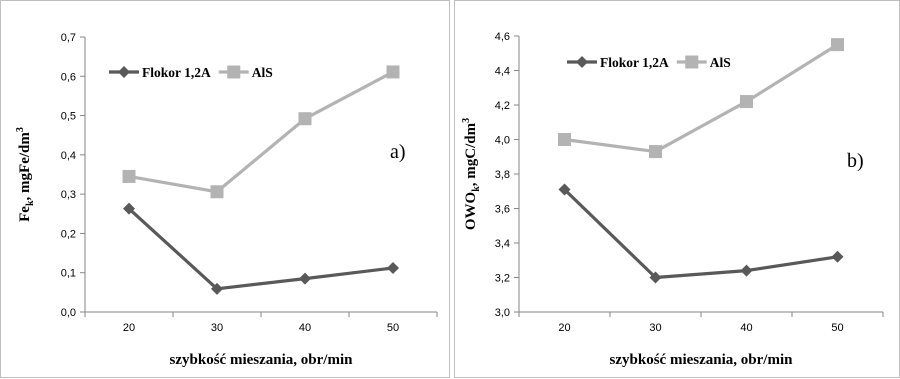  I want to click on y-tick-label: 3,2, so click(502, 279).